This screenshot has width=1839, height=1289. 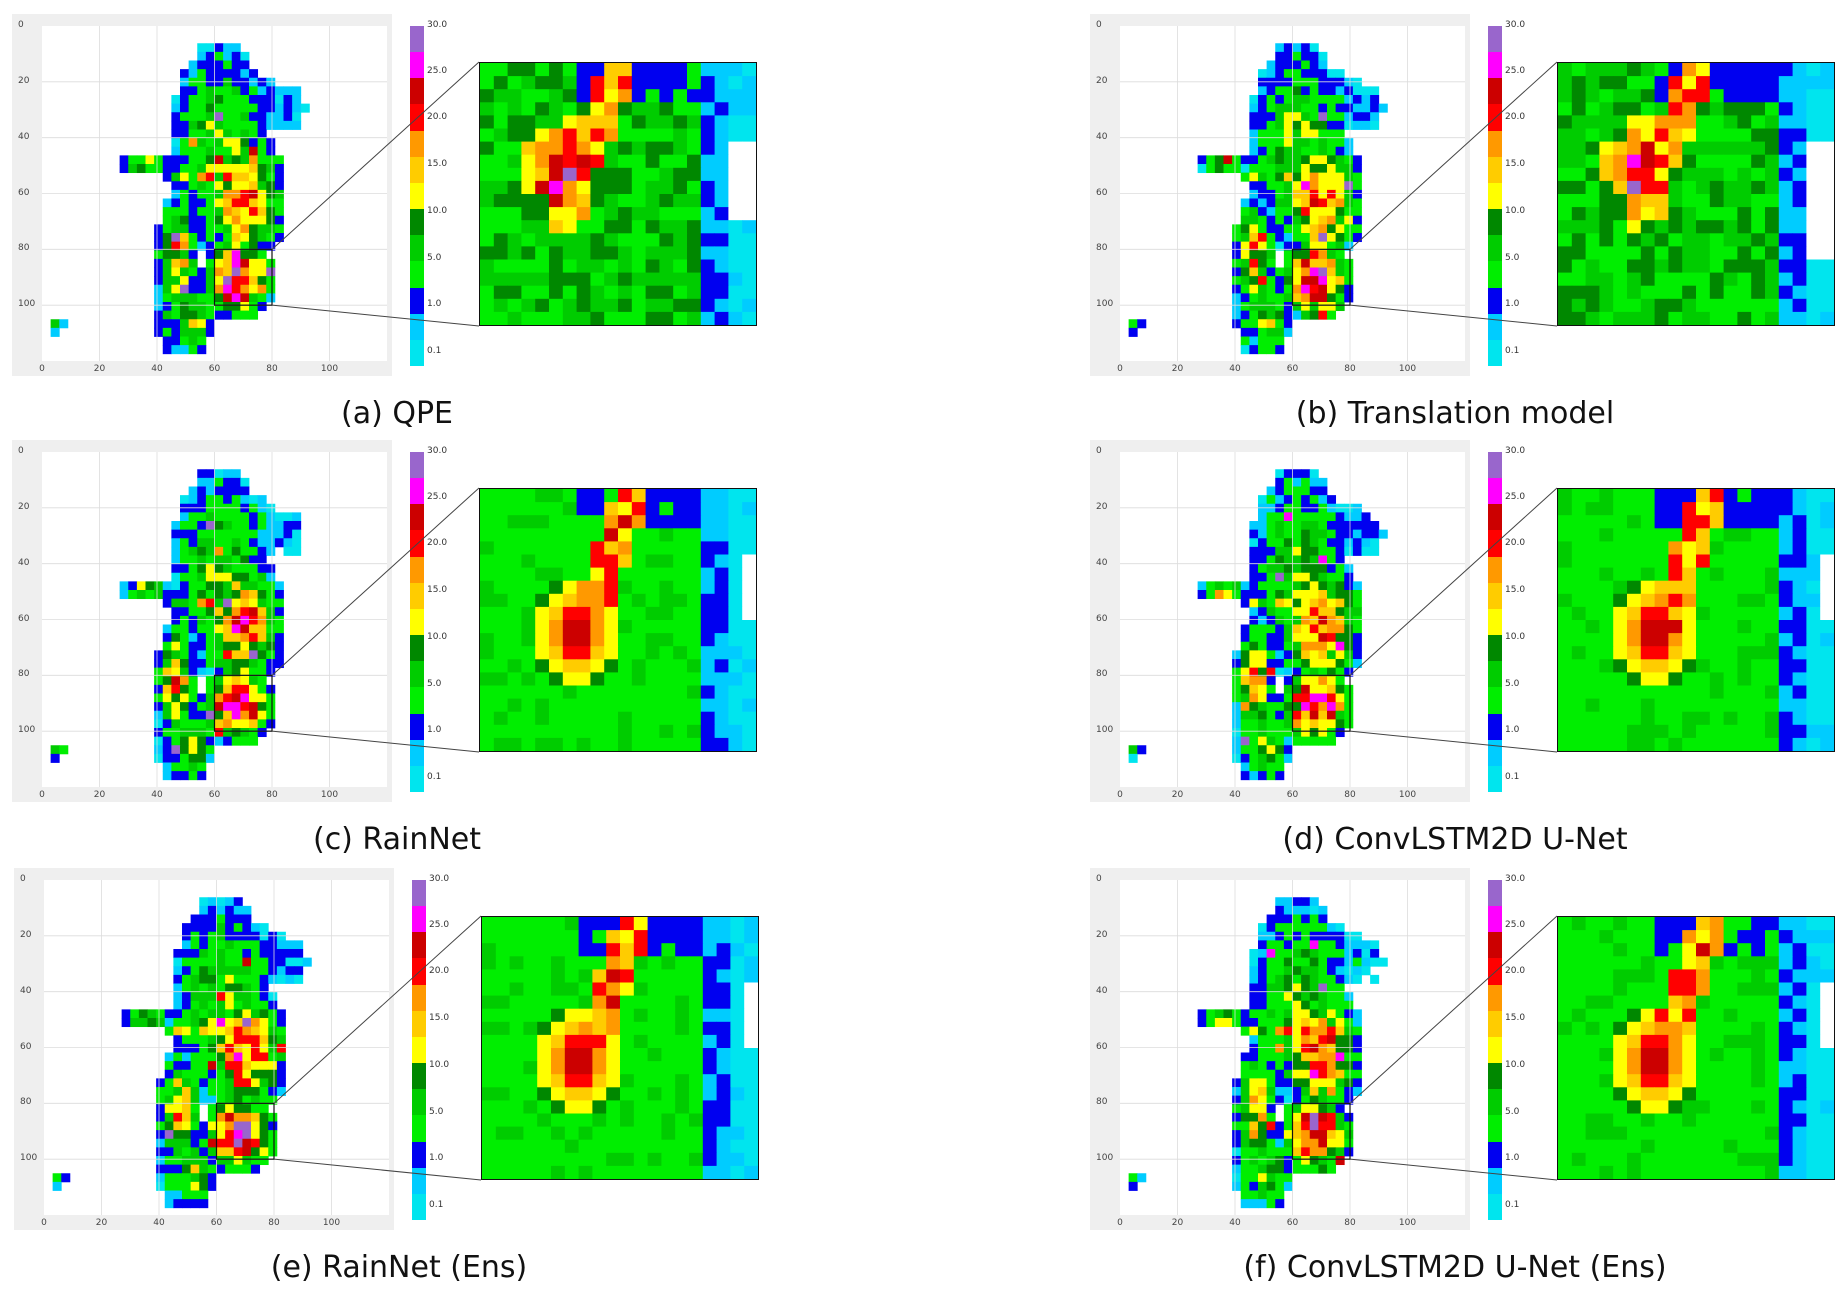 I want to click on y-tick-label: 80, so click(x=1102, y=674).